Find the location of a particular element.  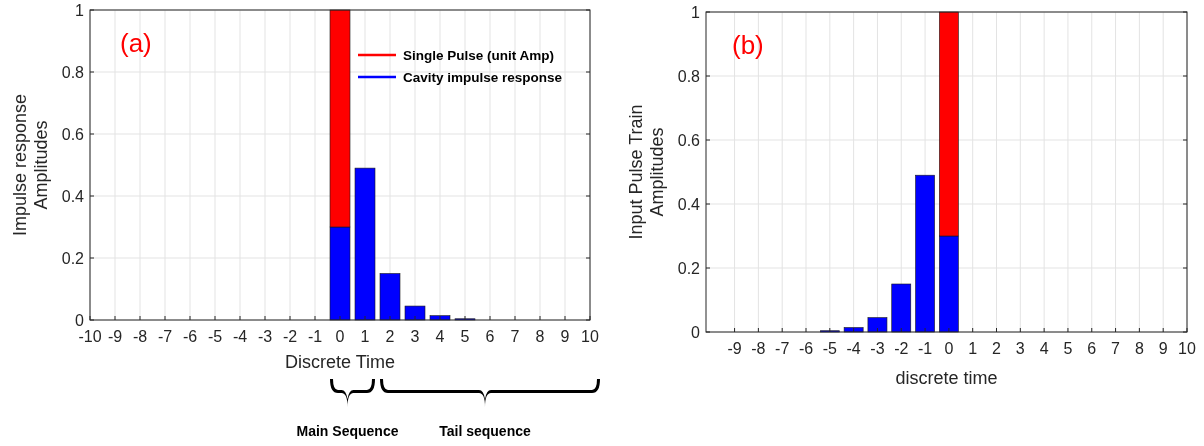

annotation: (b) is located at coordinates (748, 45).